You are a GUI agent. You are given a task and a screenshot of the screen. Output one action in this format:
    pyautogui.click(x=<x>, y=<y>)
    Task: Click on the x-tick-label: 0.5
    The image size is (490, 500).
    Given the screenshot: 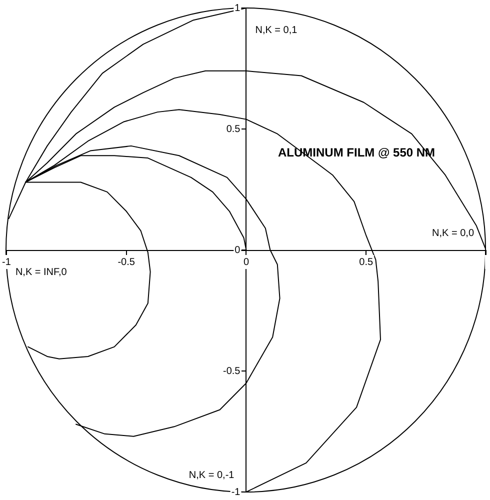 What is the action you would take?
    pyautogui.click(x=366, y=262)
    